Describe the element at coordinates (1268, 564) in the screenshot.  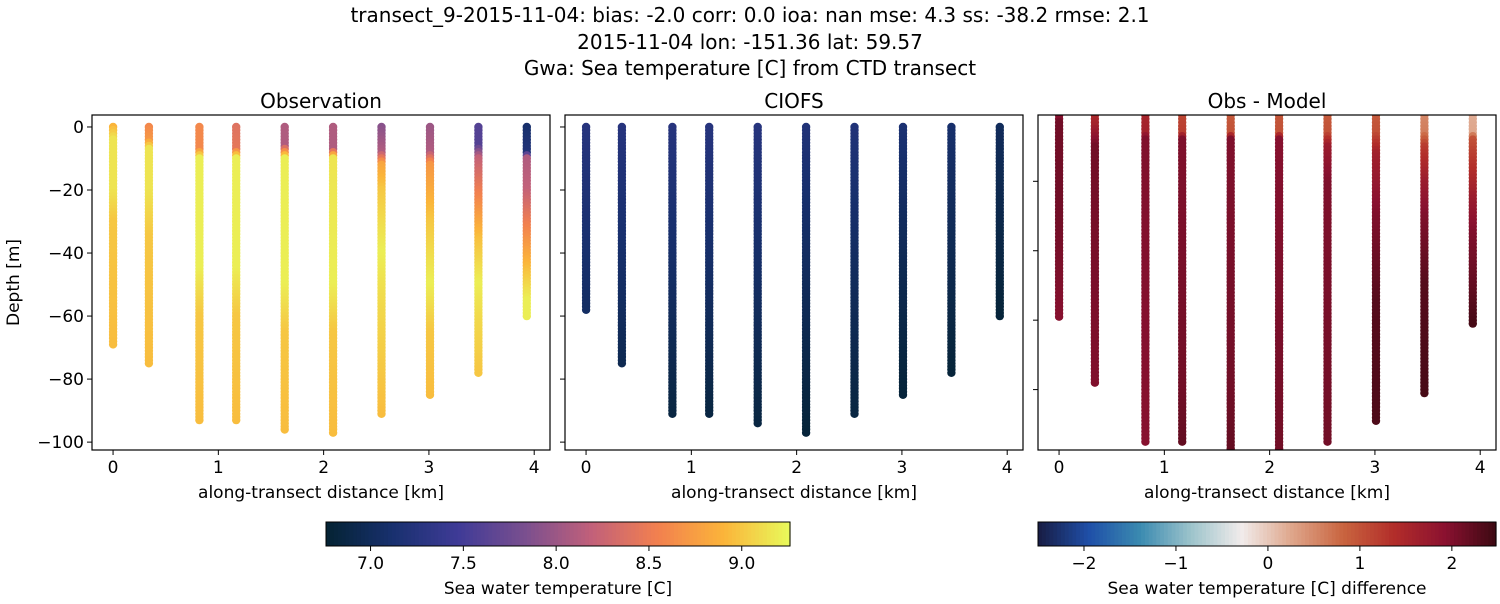
I see `colorbar-tick-label: 0` at that location.